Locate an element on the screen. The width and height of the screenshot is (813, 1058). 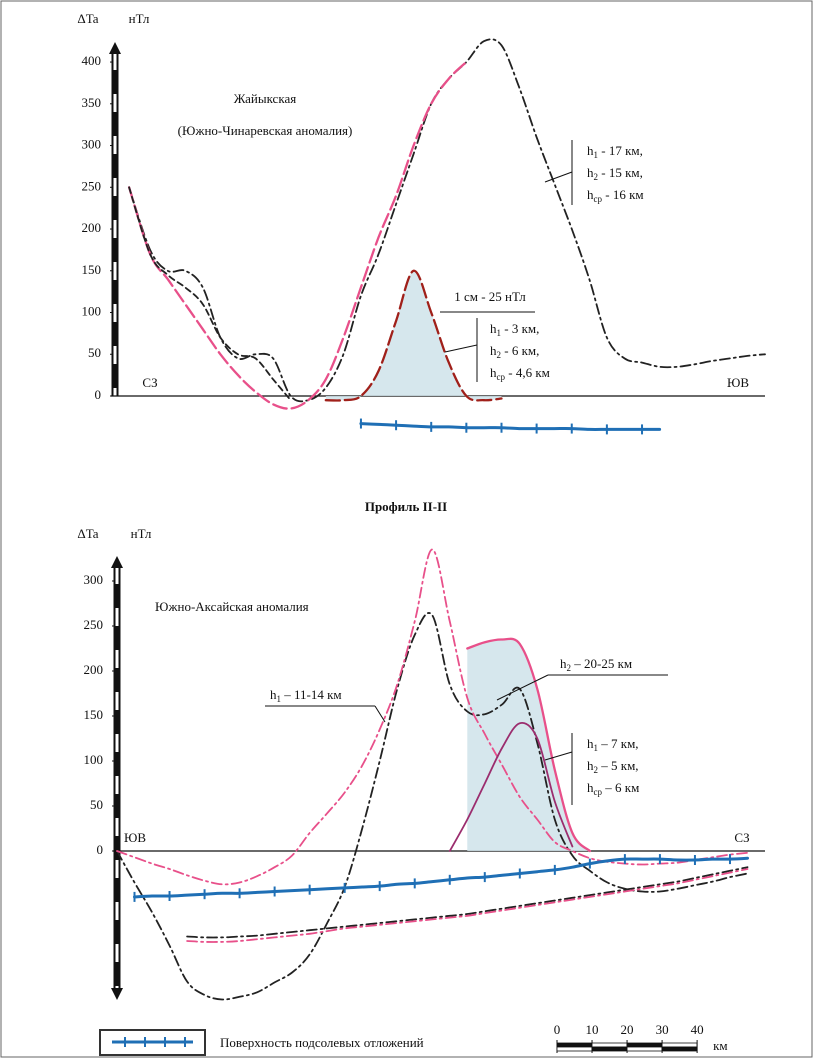
h-label: h2 – 5 км, is located at coordinates (613, 766).